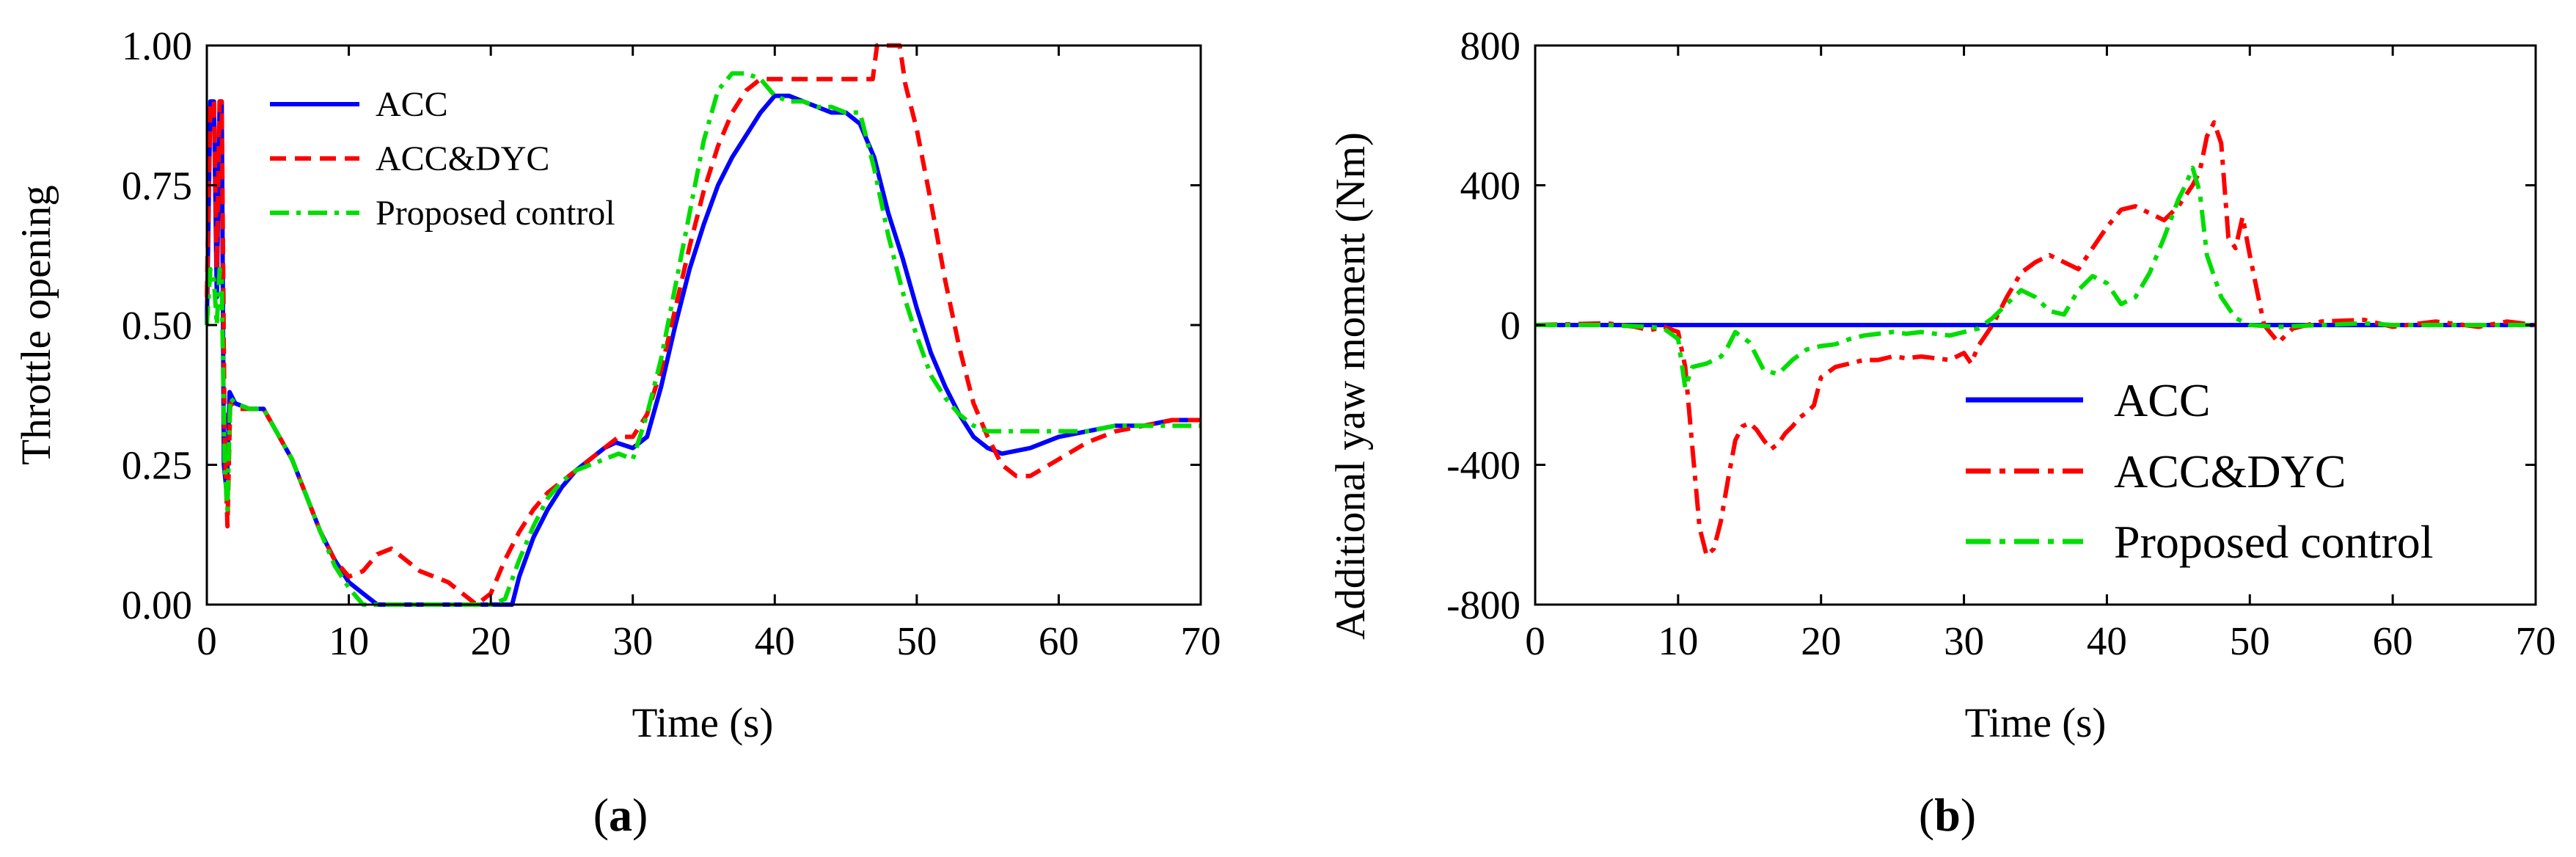 This screenshot has height=857, width=2576. I want to click on x-tick-label-b-40: 40, so click(2107, 641).